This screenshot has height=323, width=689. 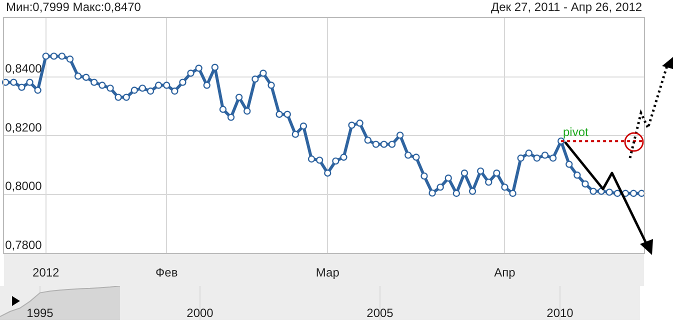 I want to click on y-tick-label: 0,8200, so click(x=23, y=127).